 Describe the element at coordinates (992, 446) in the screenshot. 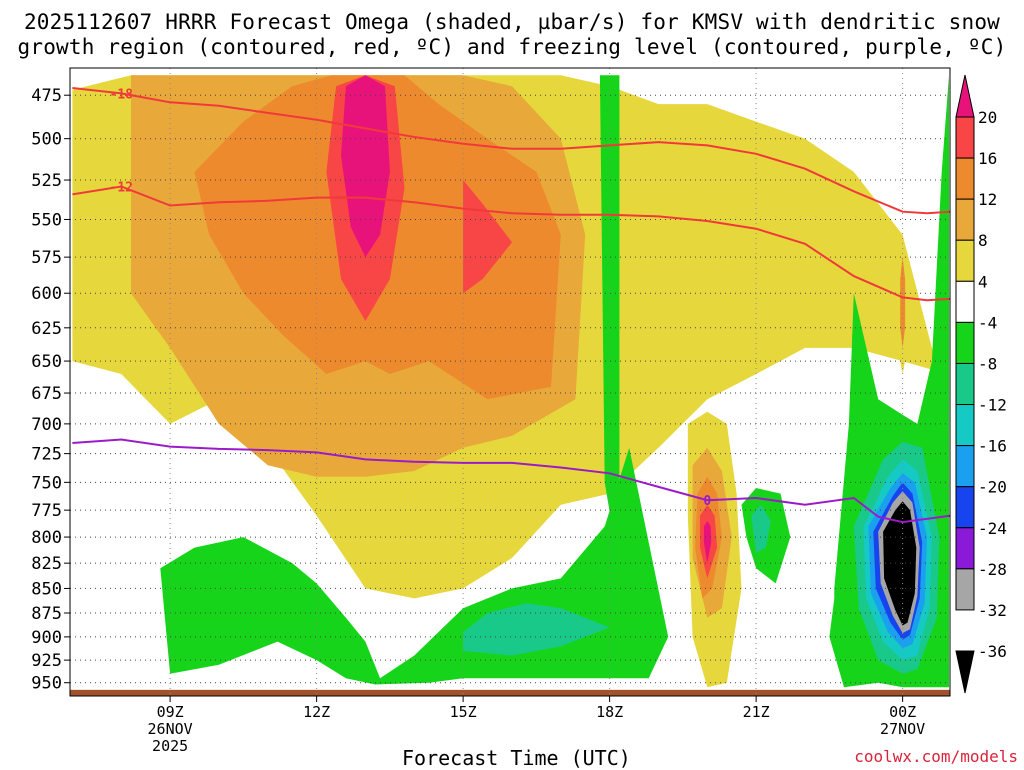

I see `colorbar-tick-label: -16` at that location.